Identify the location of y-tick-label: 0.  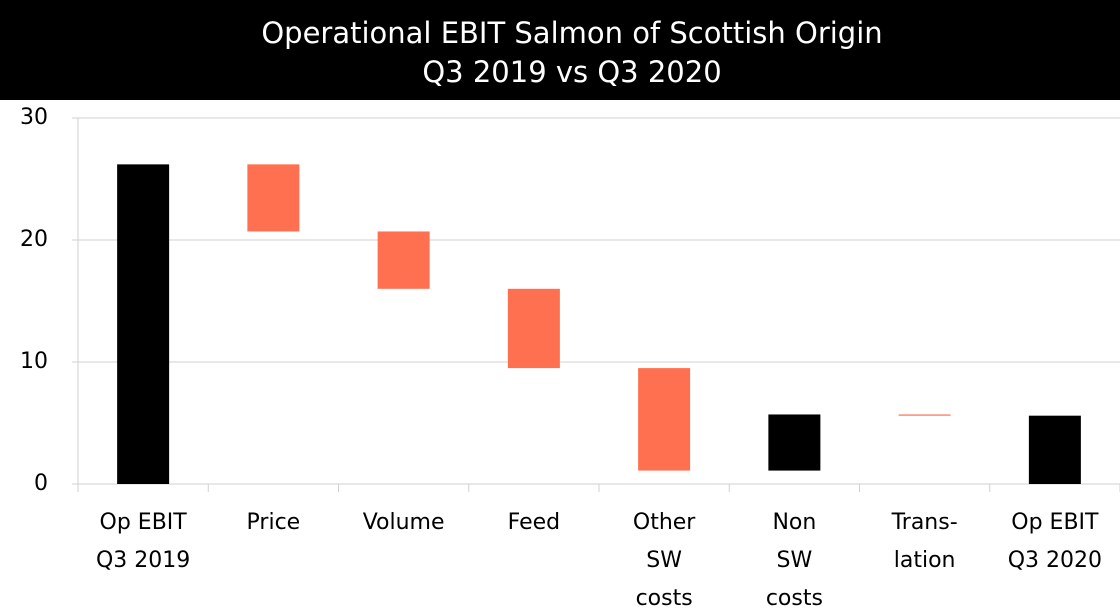
(41, 483).